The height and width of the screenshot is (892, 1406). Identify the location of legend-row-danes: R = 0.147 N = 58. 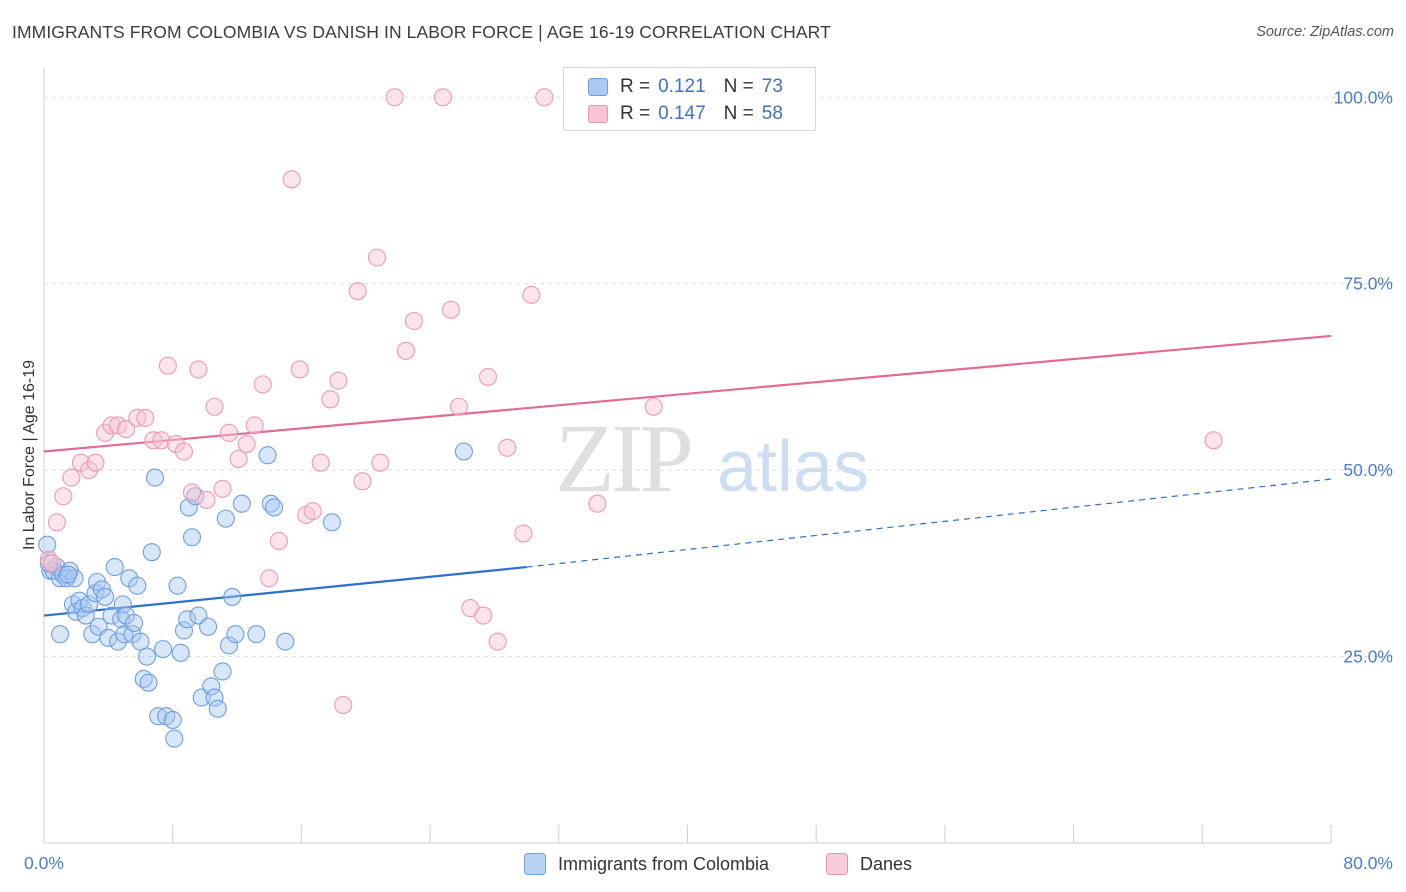
(685, 114).